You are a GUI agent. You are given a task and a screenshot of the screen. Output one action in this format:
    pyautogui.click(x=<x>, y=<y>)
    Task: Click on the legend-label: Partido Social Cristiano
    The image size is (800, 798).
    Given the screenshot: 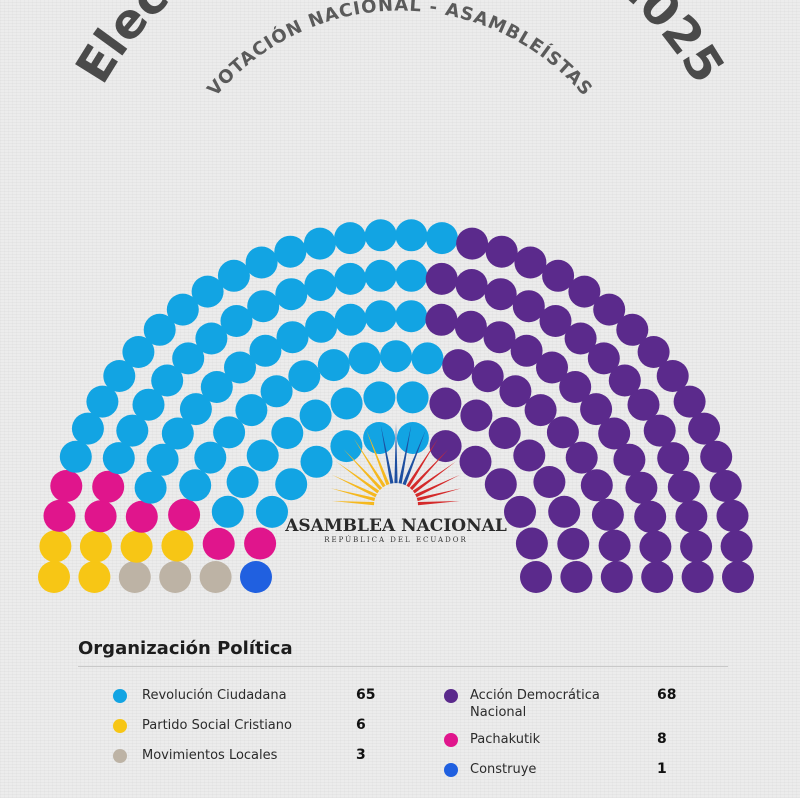 What is the action you would take?
    pyautogui.click(x=217, y=725)
    